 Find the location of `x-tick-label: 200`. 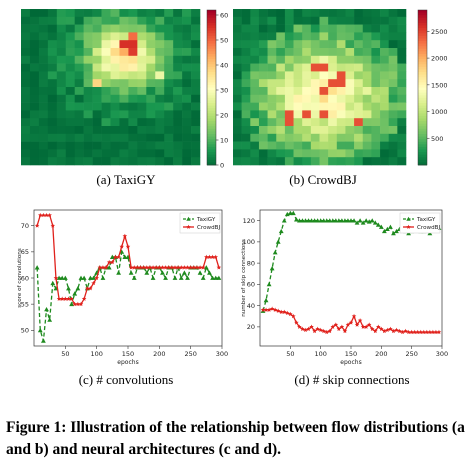

x-tick-label: 200 is located at coordinates (381, 354).